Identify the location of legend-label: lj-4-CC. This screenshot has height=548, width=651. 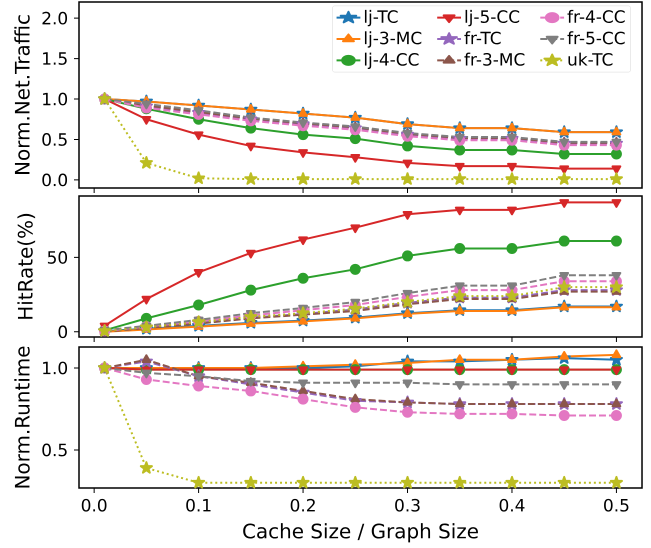
(391, 61).